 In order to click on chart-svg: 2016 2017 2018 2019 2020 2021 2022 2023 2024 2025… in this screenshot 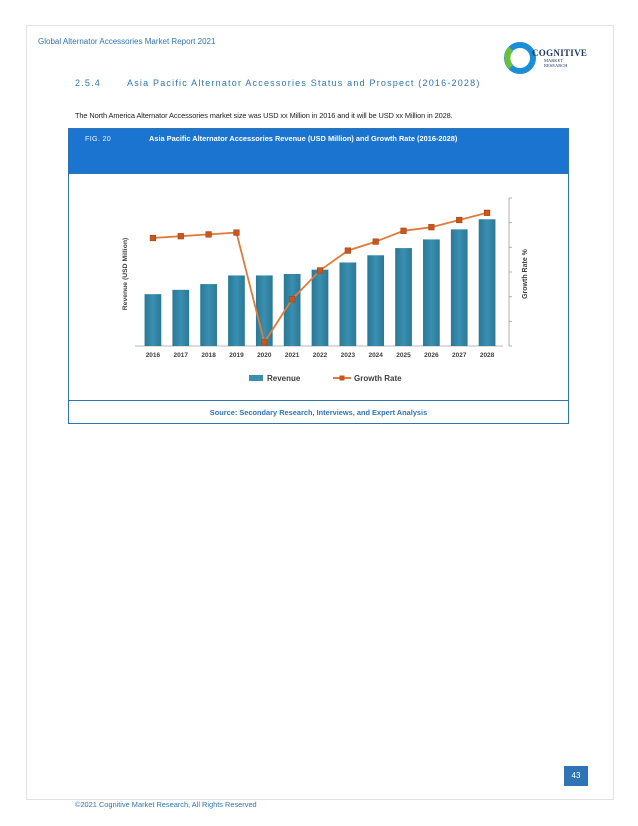, I will do `click(325, 290)`.